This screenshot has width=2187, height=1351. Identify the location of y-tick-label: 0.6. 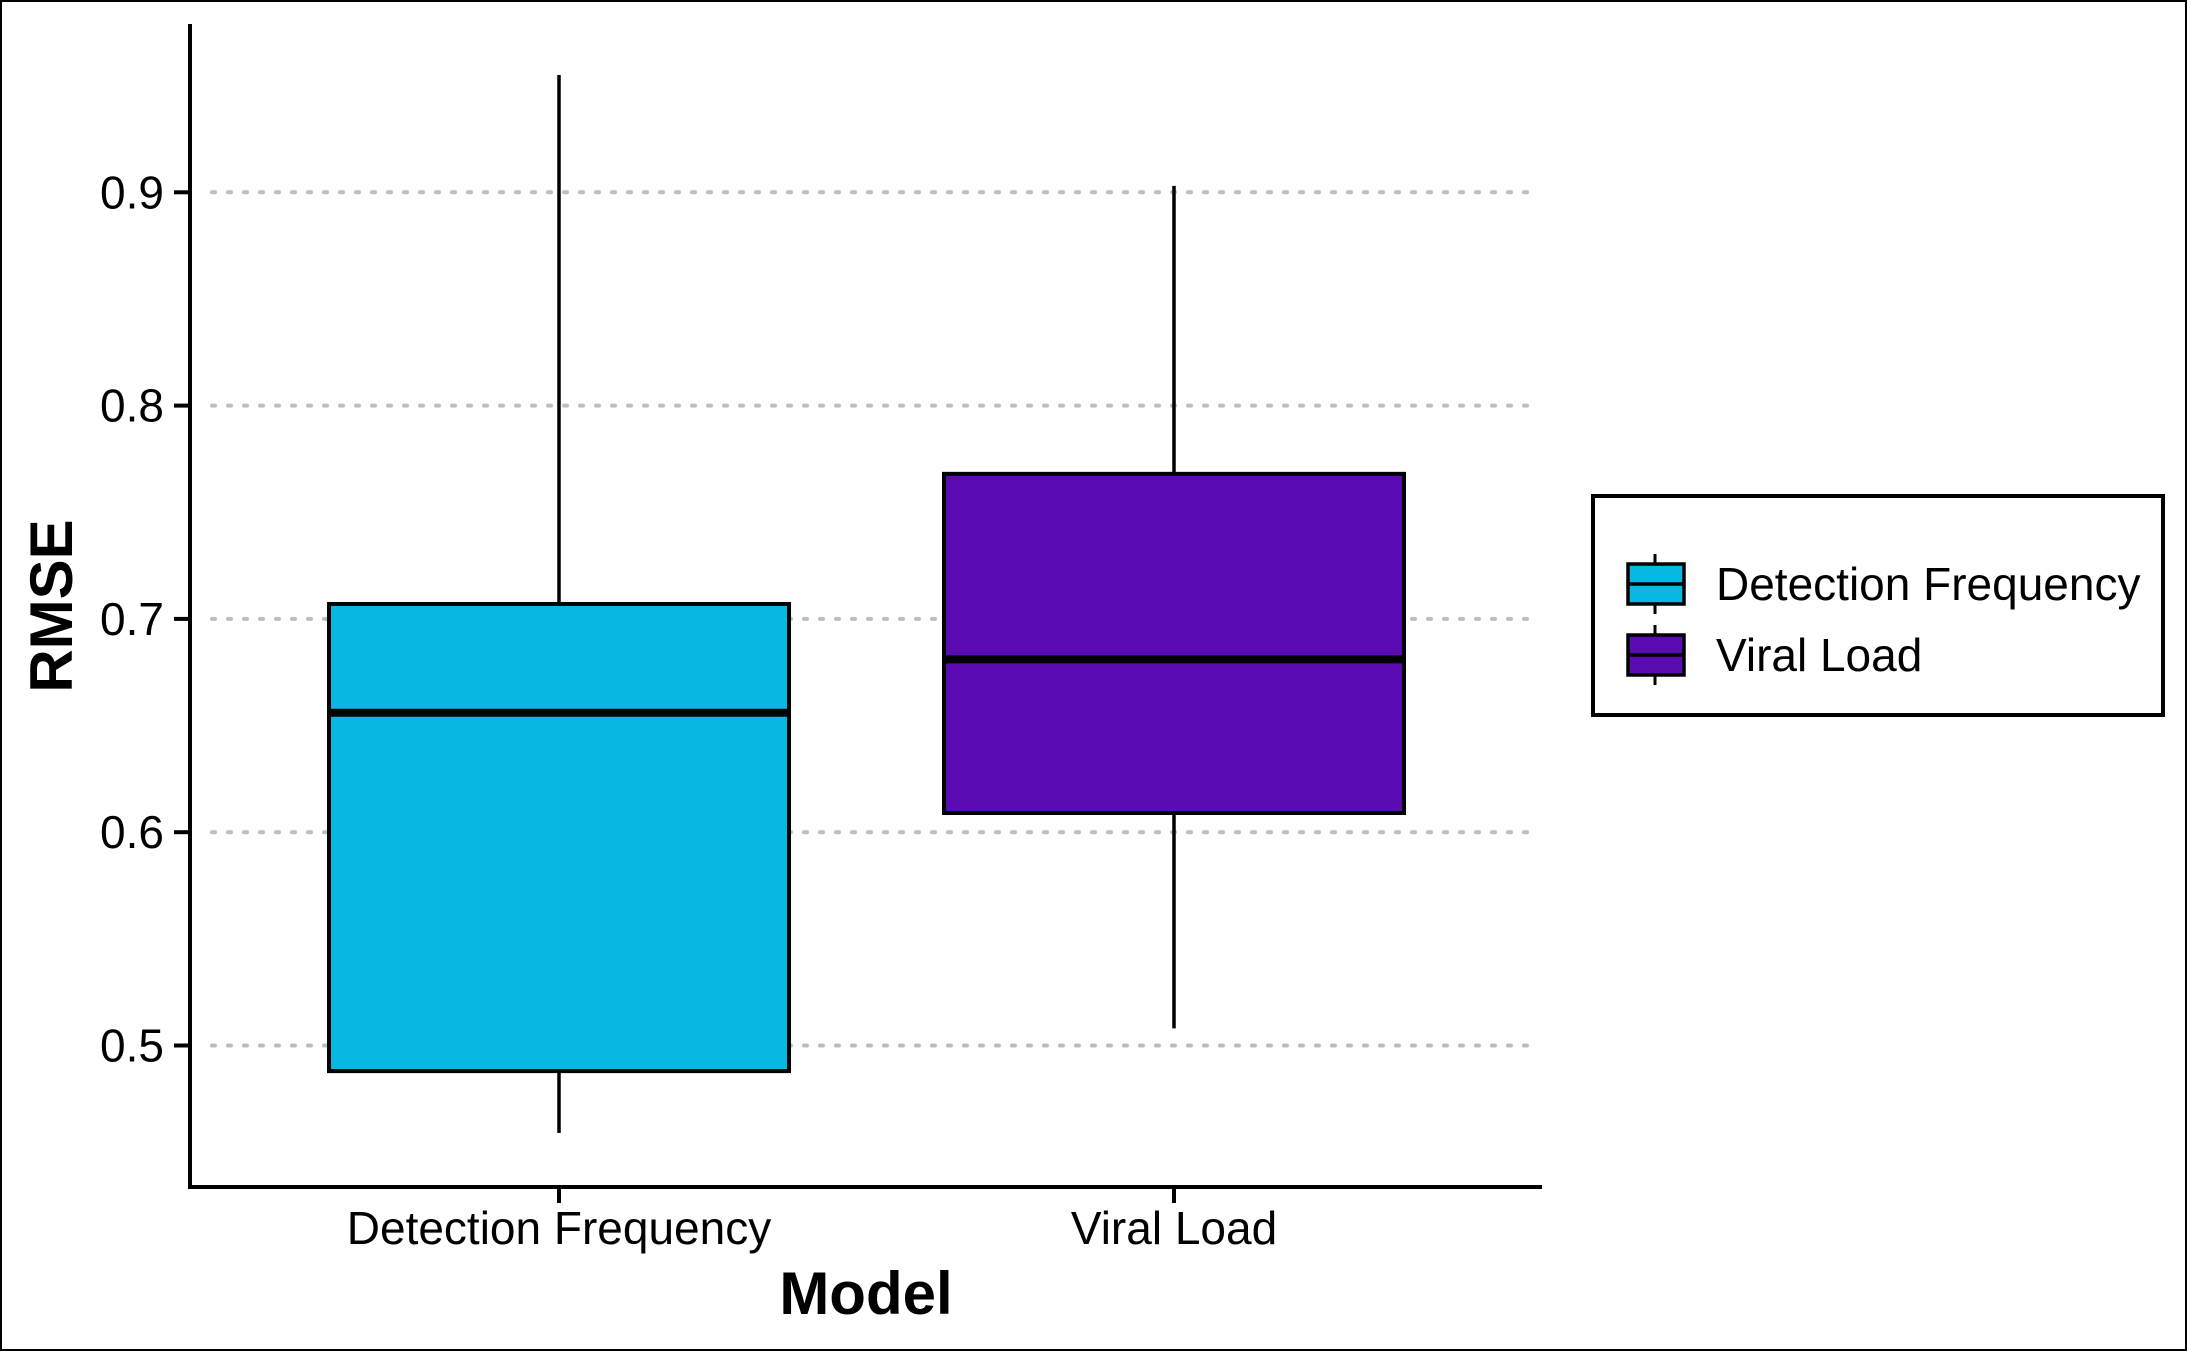
(132, 832).